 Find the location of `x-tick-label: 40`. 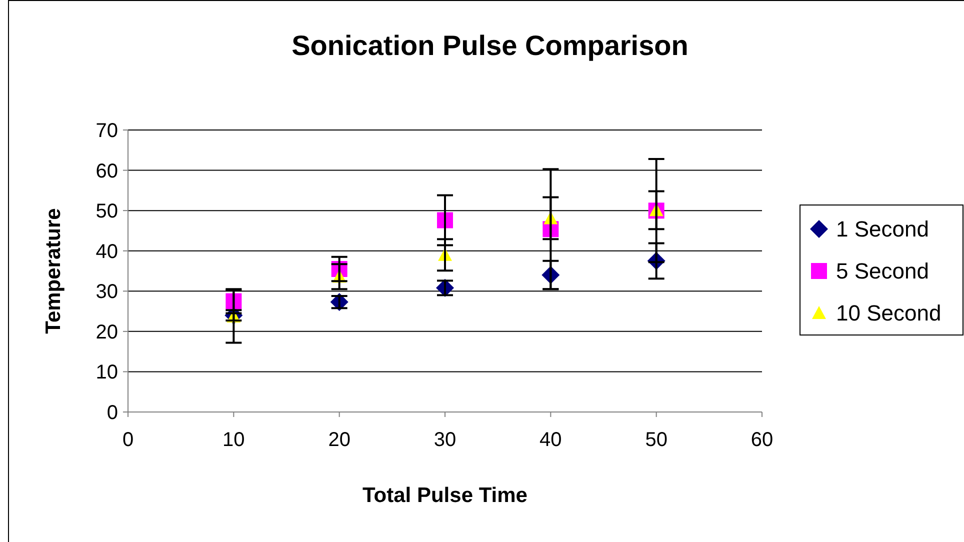

x-tick-label: 40 is located at coordinates (551, 440).